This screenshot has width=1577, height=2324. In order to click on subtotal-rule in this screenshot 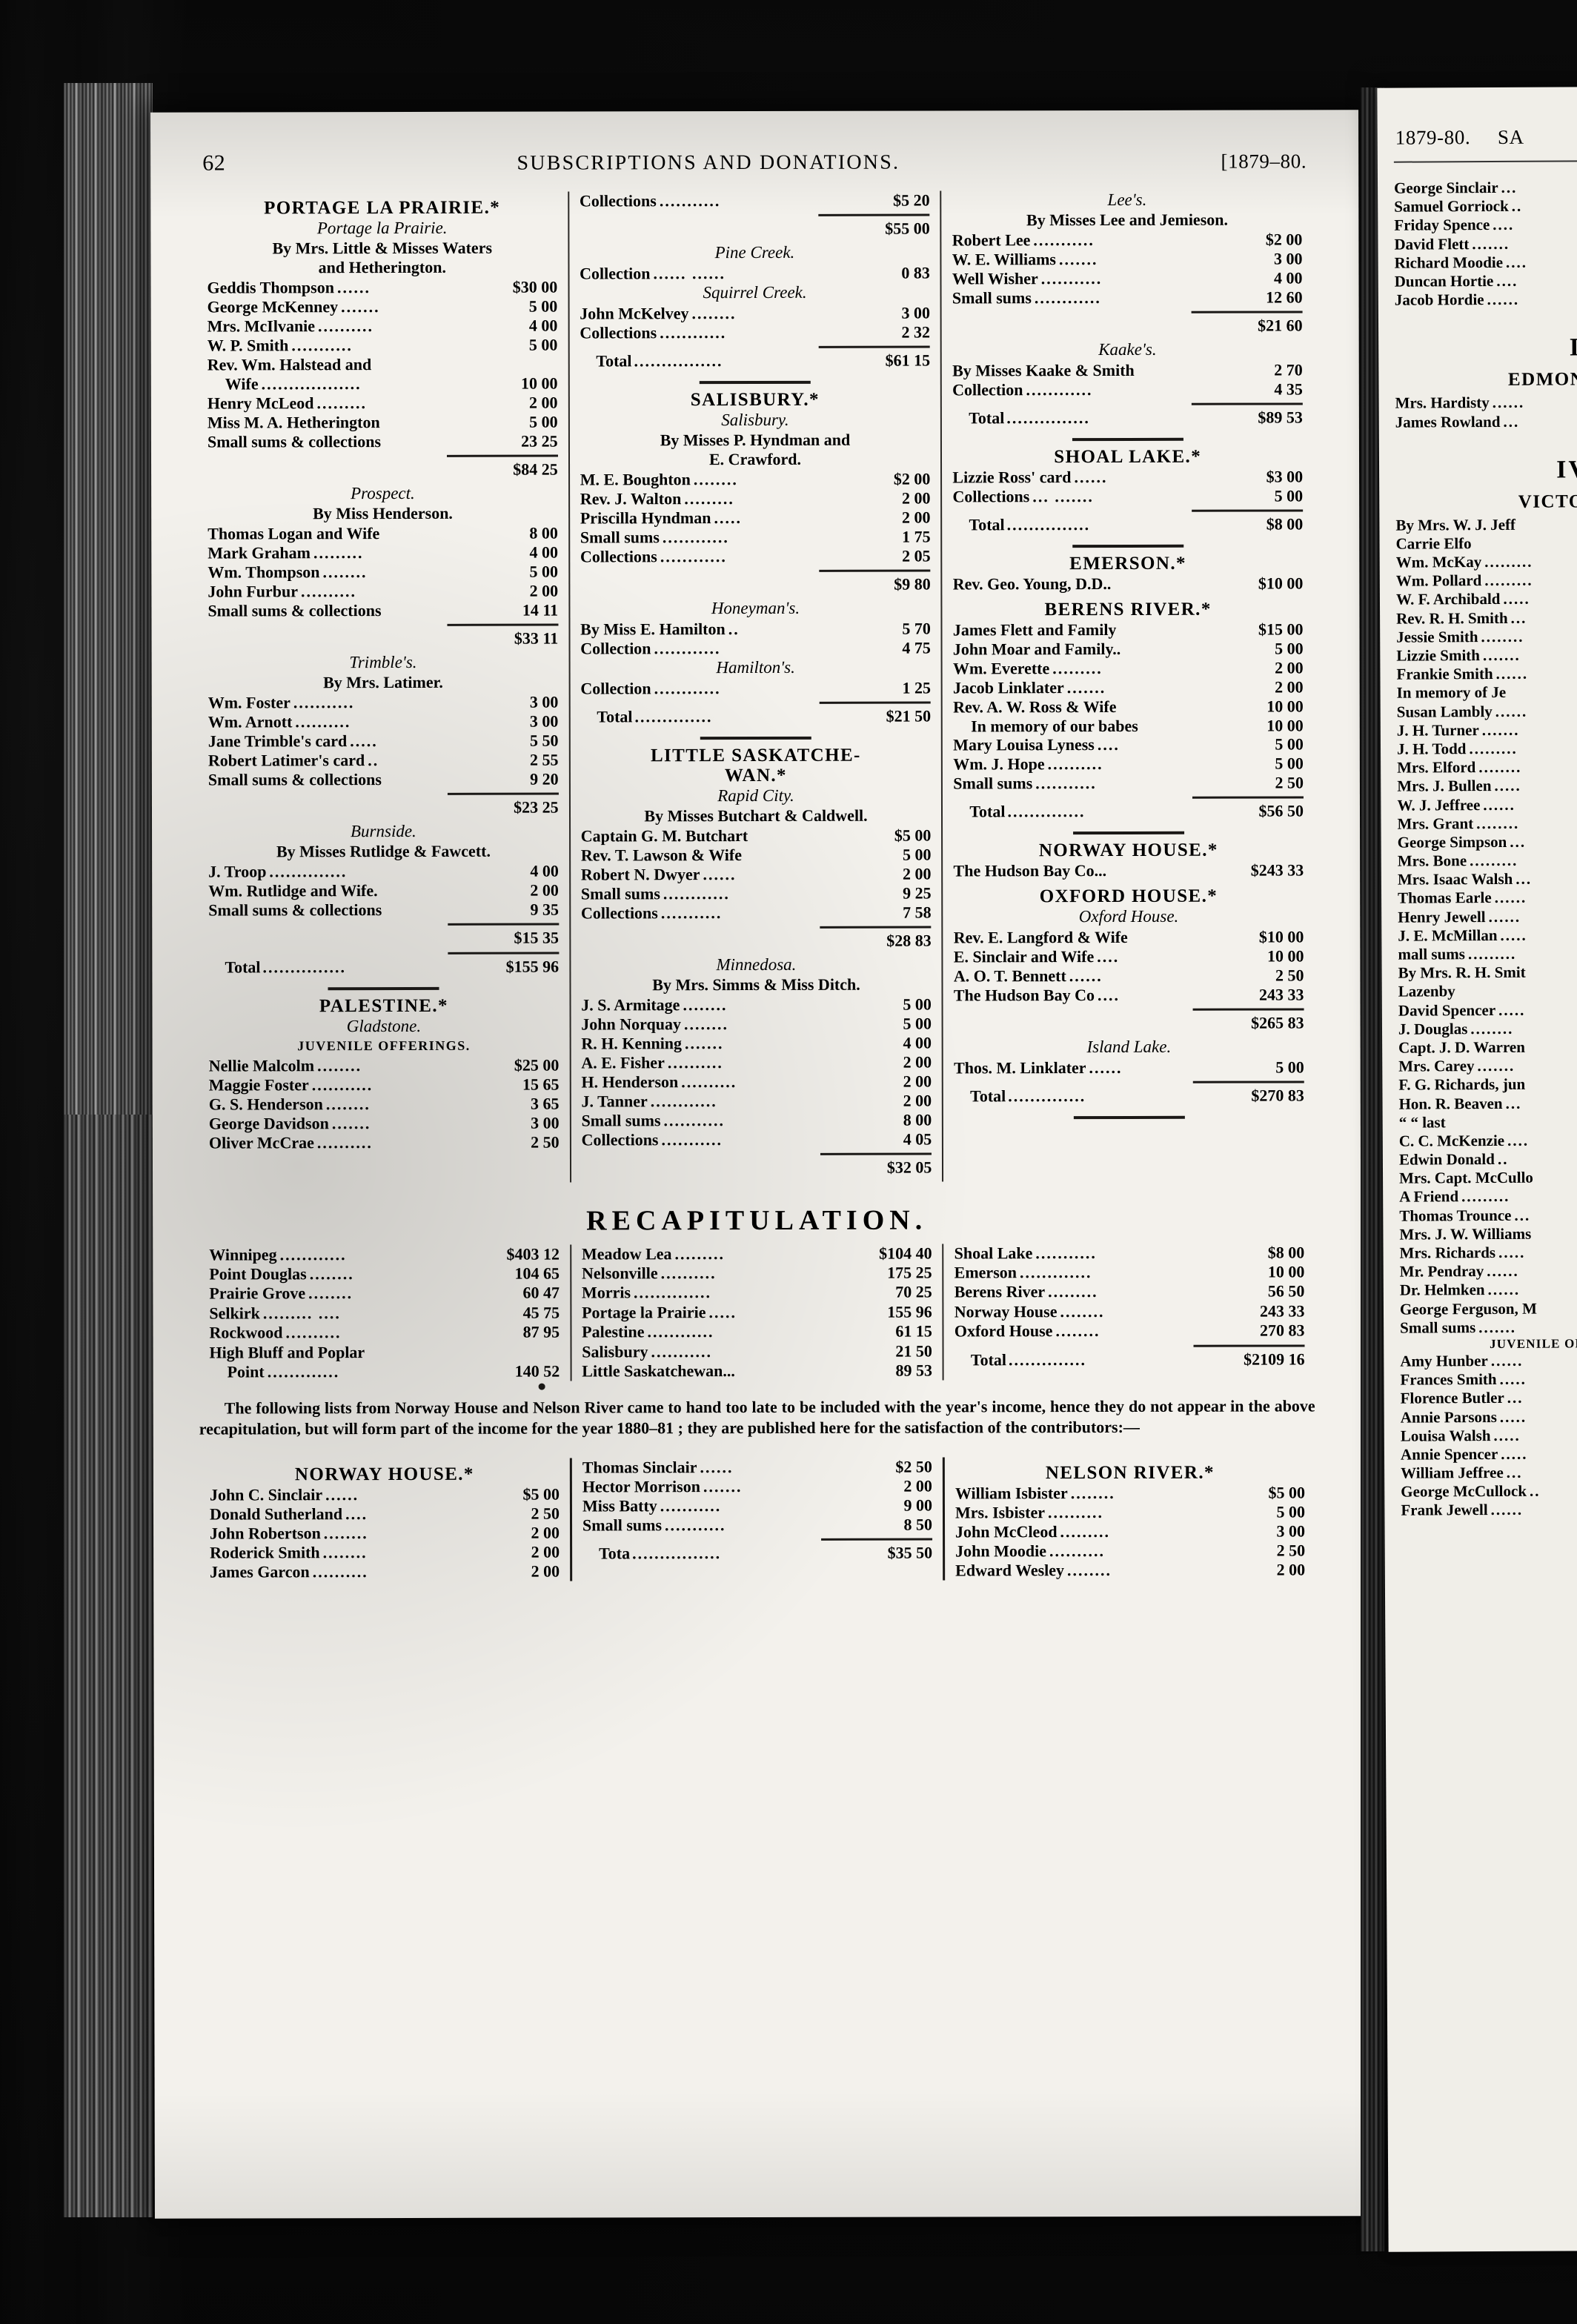, I will do `click(1248, 1009)`.